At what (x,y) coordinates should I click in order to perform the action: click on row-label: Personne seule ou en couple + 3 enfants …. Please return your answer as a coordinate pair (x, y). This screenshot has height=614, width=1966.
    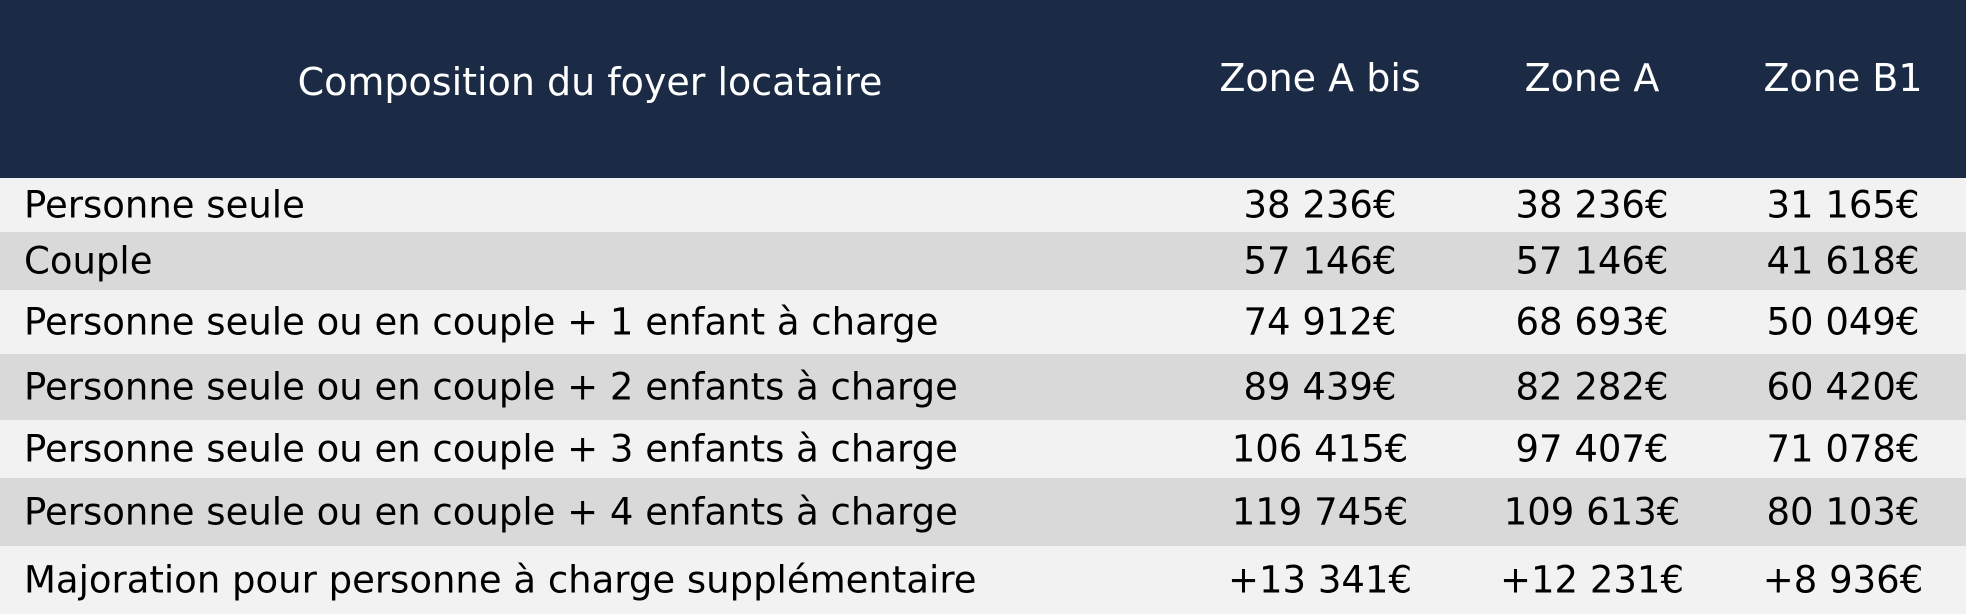
    Looking at the image, I should click on (491, 449).